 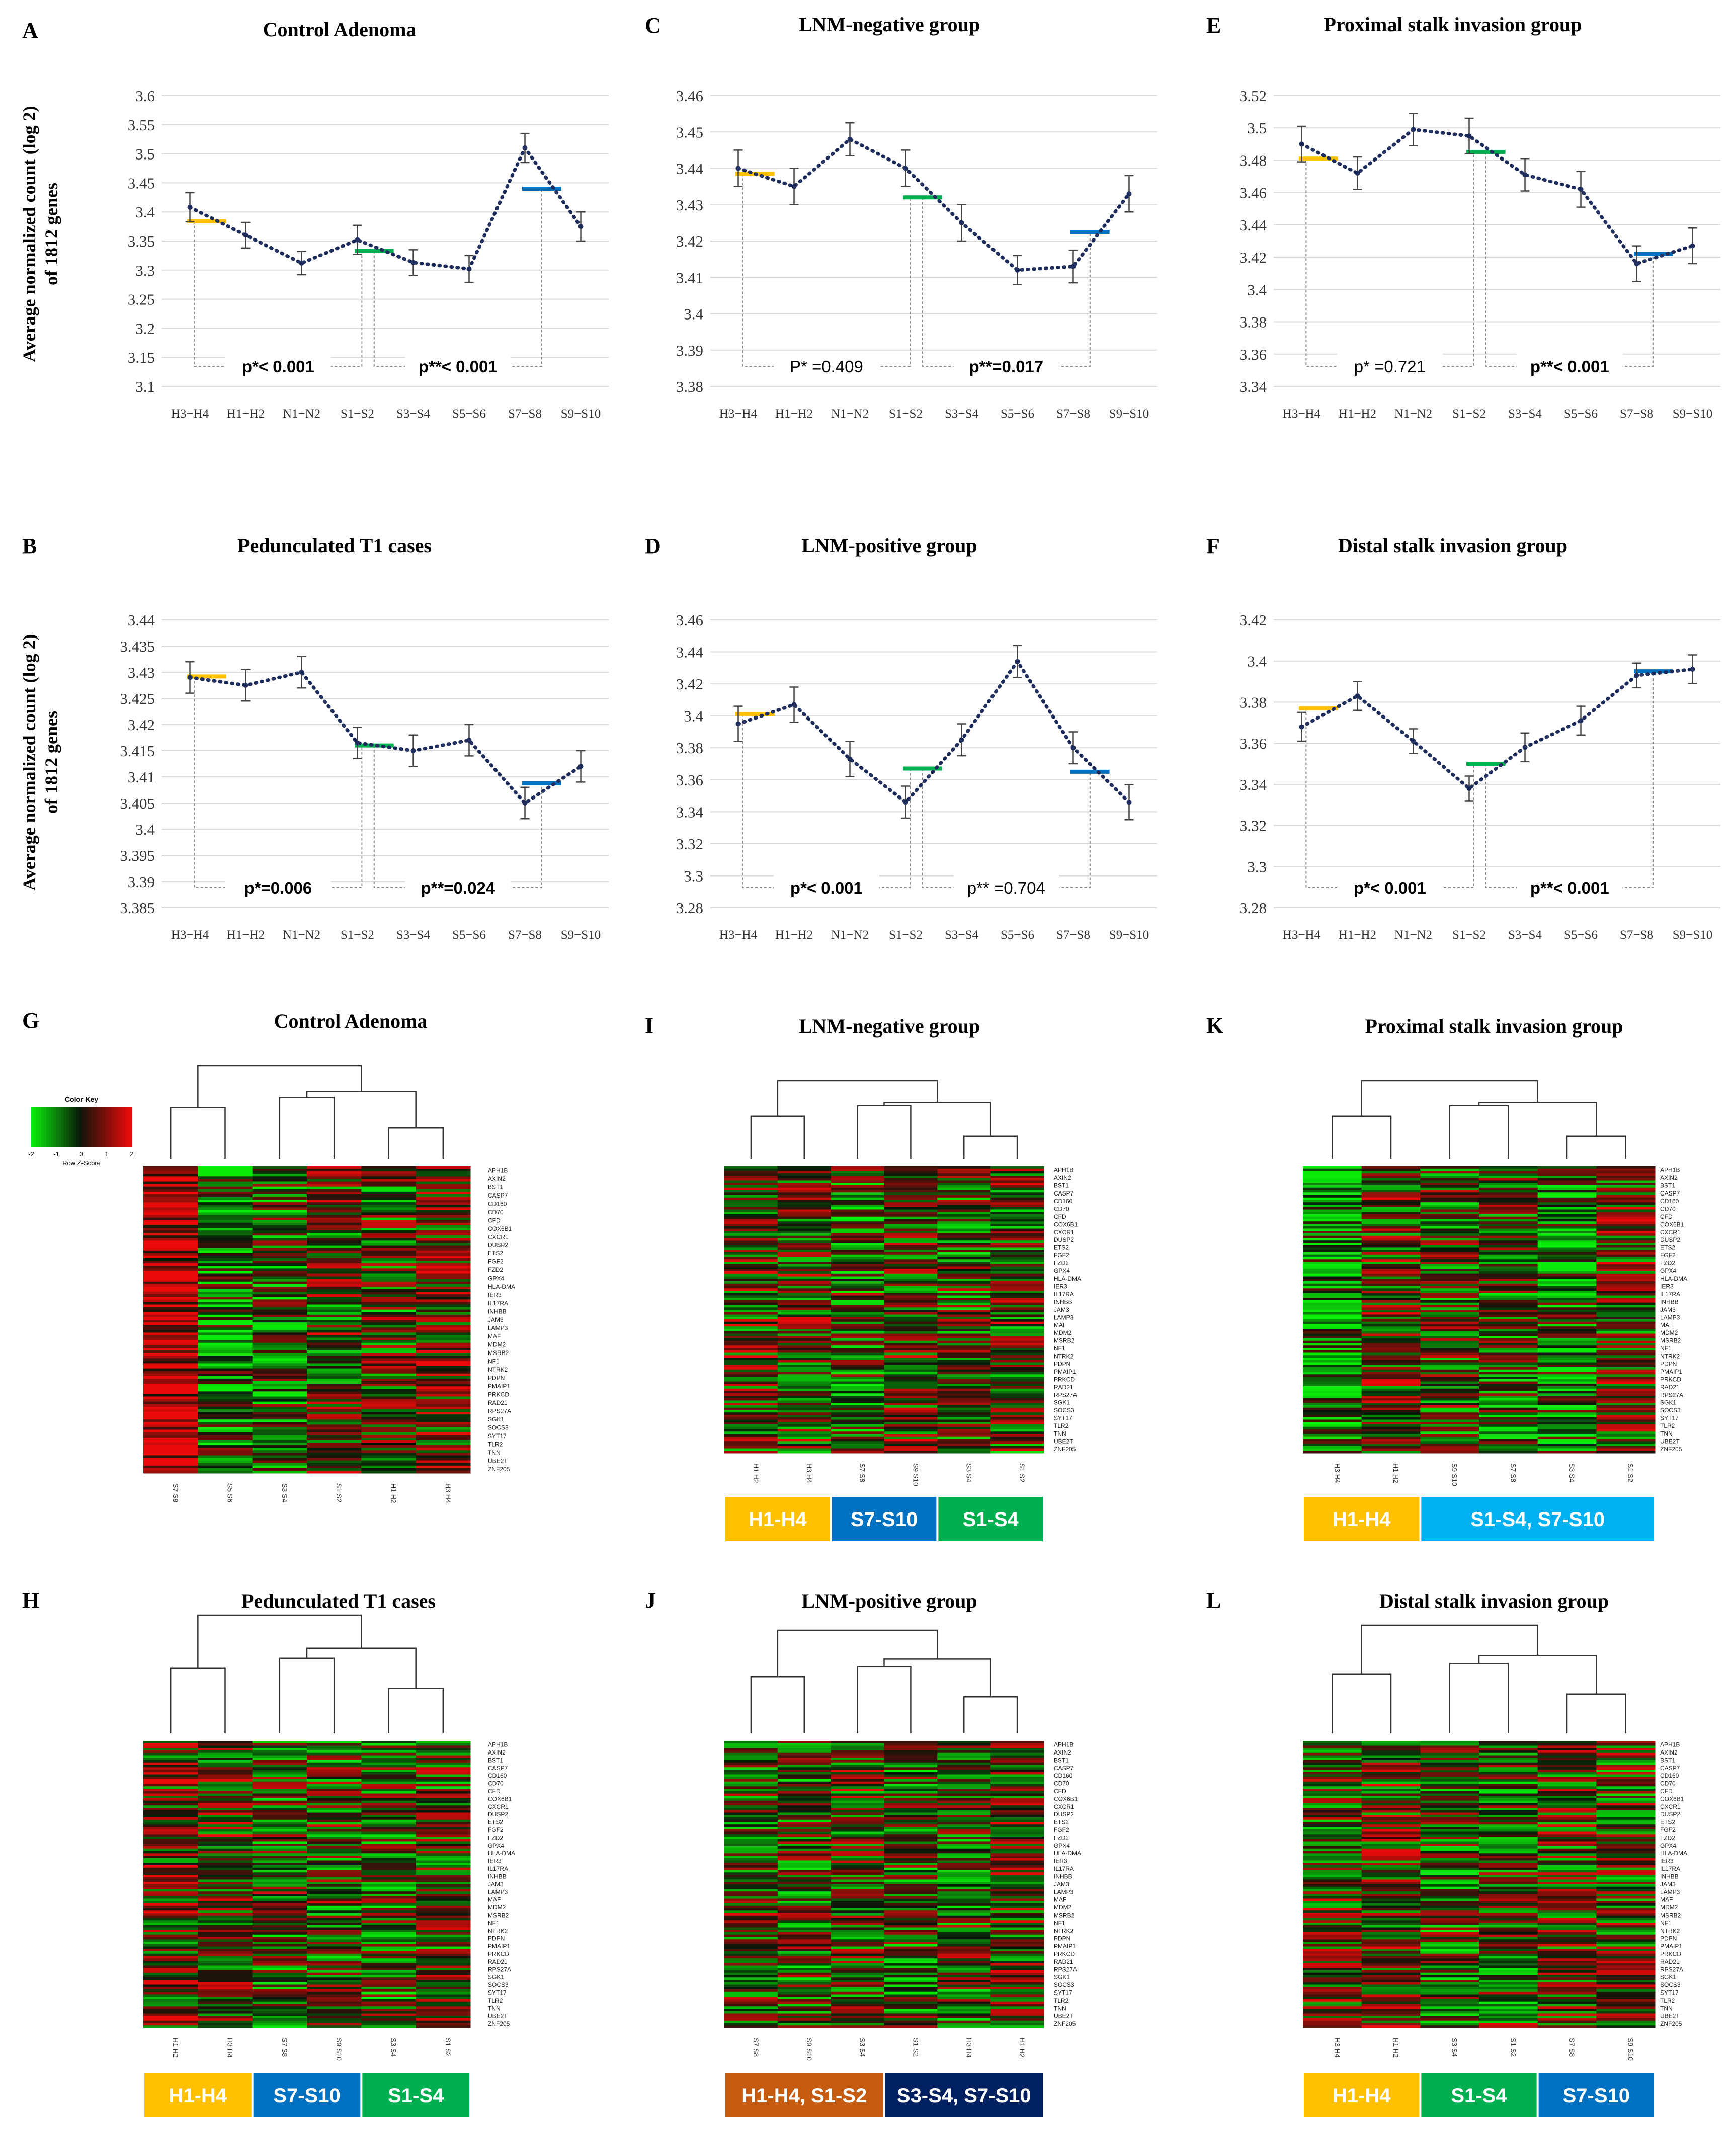 I want to click on y-tick-label: 3.35, so click(x=141, y=241).